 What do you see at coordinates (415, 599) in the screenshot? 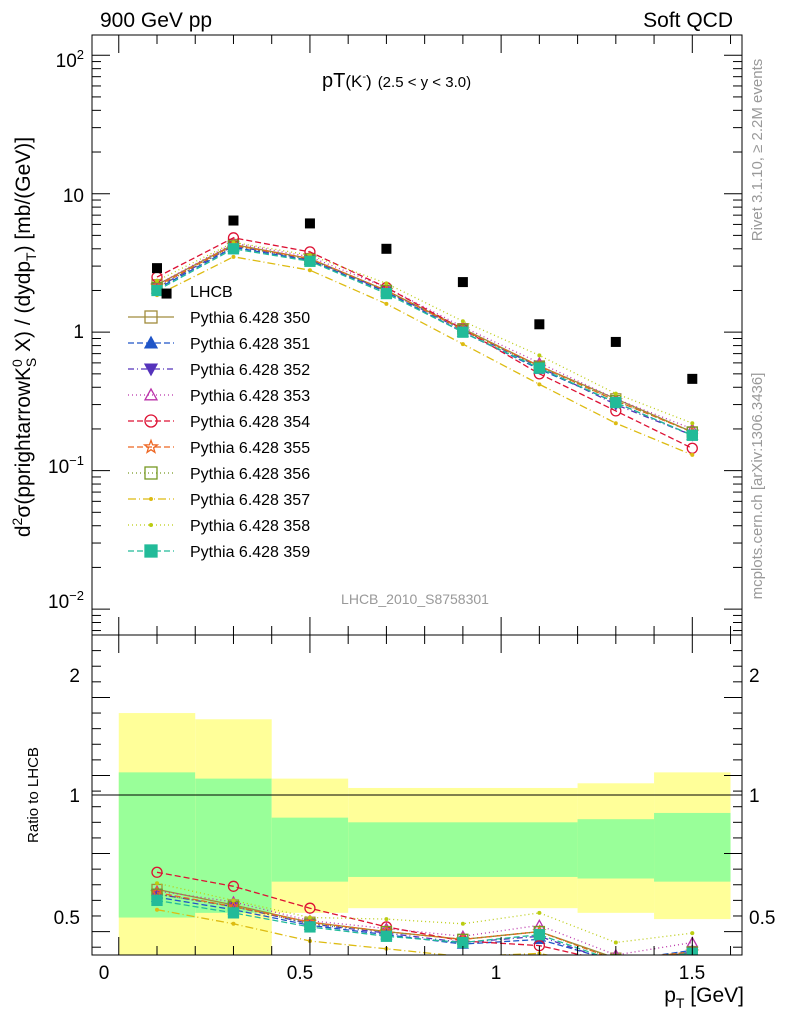
I see `analysis-id-label: LHCB_2010_S8758301` at bounding box center [415, 599].